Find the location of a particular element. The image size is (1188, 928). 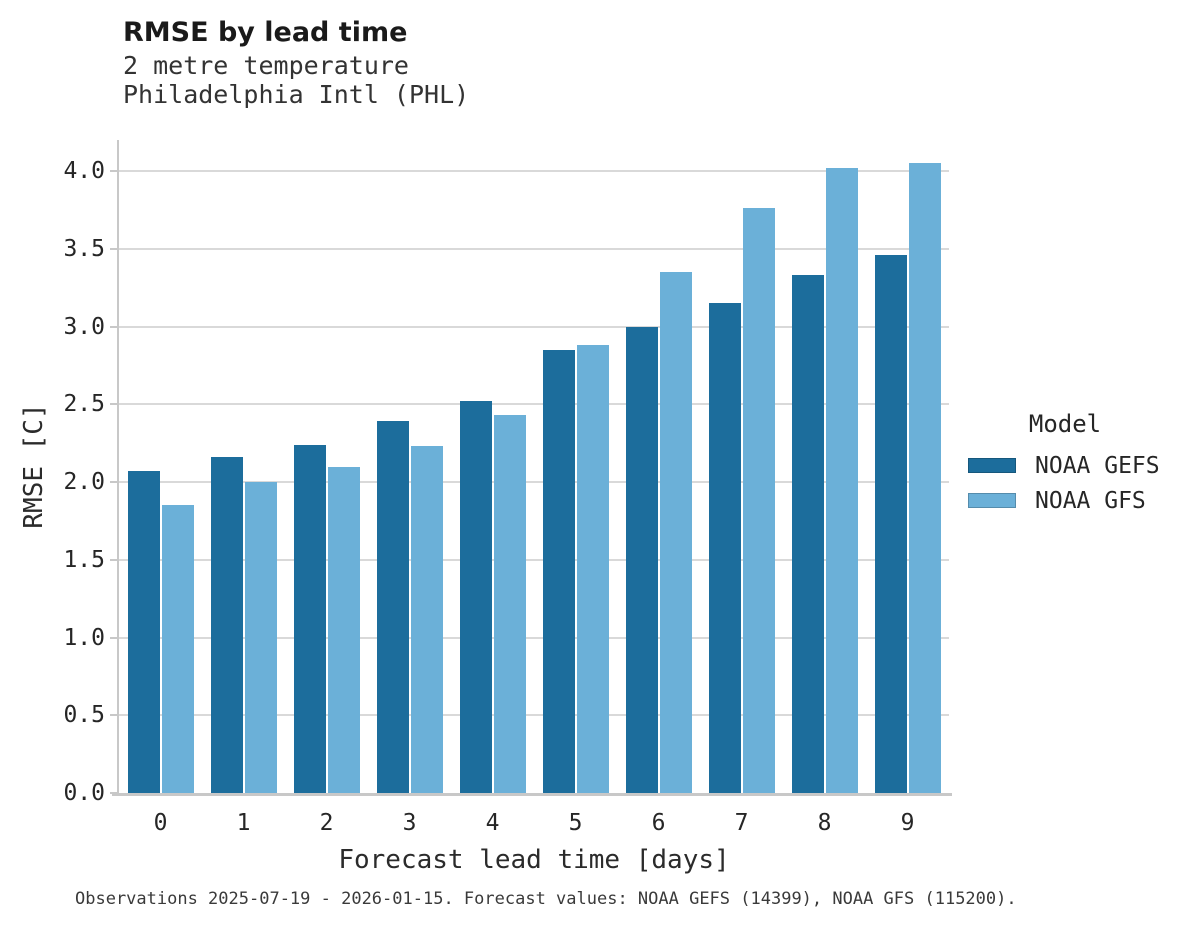

y-tick-label-0.5: 0.5 is located at coordinates (84, 715).